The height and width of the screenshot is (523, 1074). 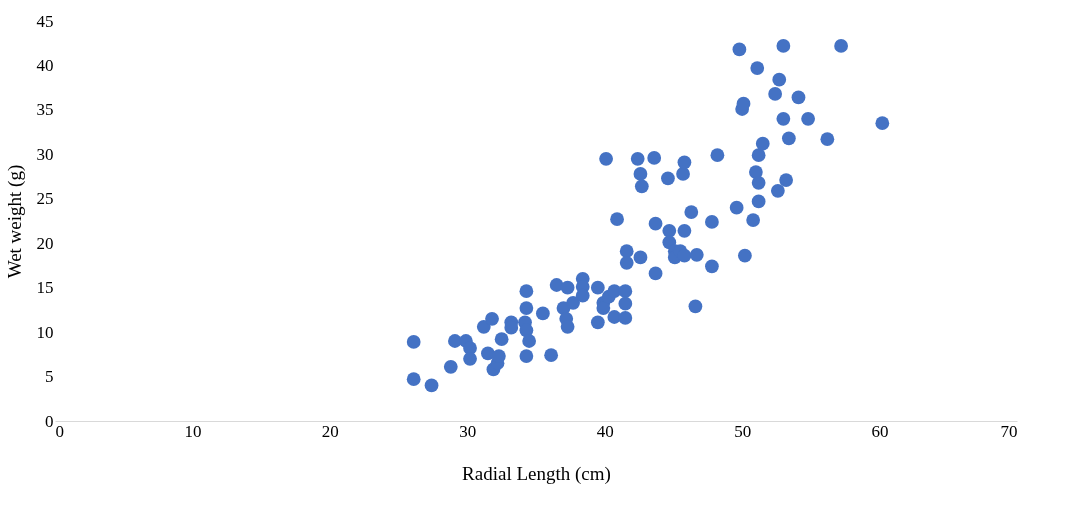 What do you see at coordinates (45, 154) in the screenshot?
I see `y-tick-label: 30` at bounding box center [45, 154].